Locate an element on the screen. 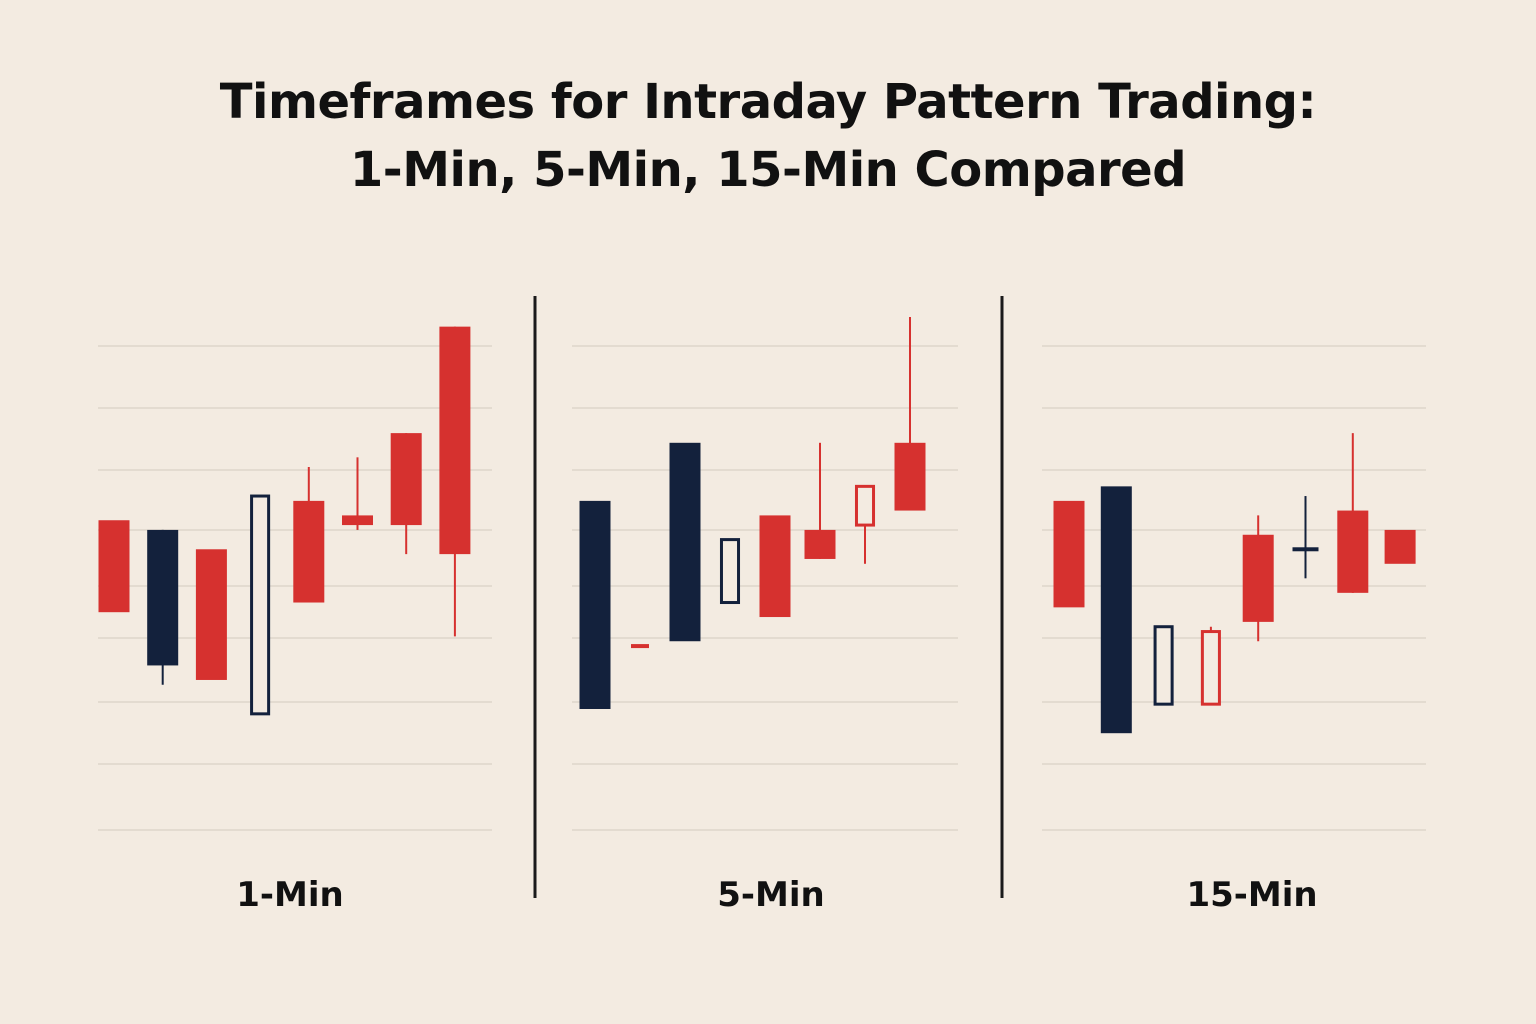 This screenshot has height=1024, width=1536. chart-panel-15-min: 15-Min is located at coordinates (1234, 630).